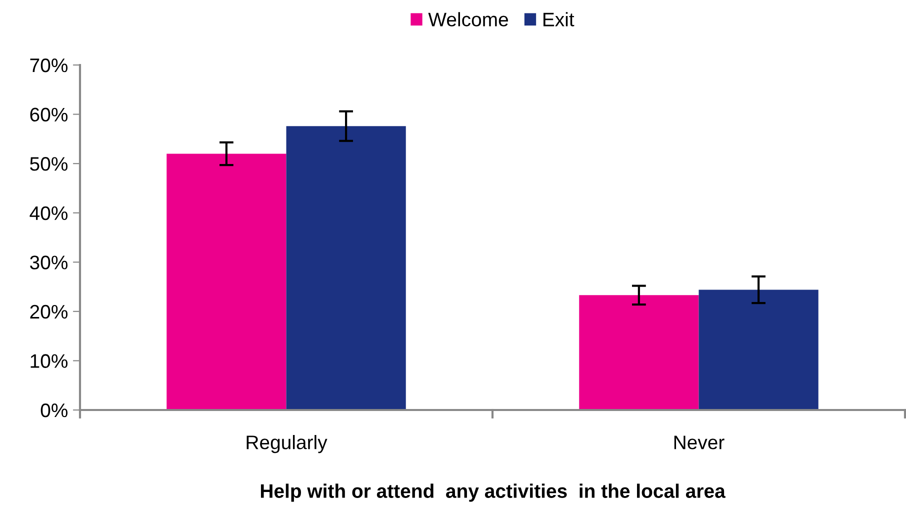  What do you see at coordinates (699, 443) in the screenshot?
I see `x-tick-label: Never` at bounding box center [699, 443].